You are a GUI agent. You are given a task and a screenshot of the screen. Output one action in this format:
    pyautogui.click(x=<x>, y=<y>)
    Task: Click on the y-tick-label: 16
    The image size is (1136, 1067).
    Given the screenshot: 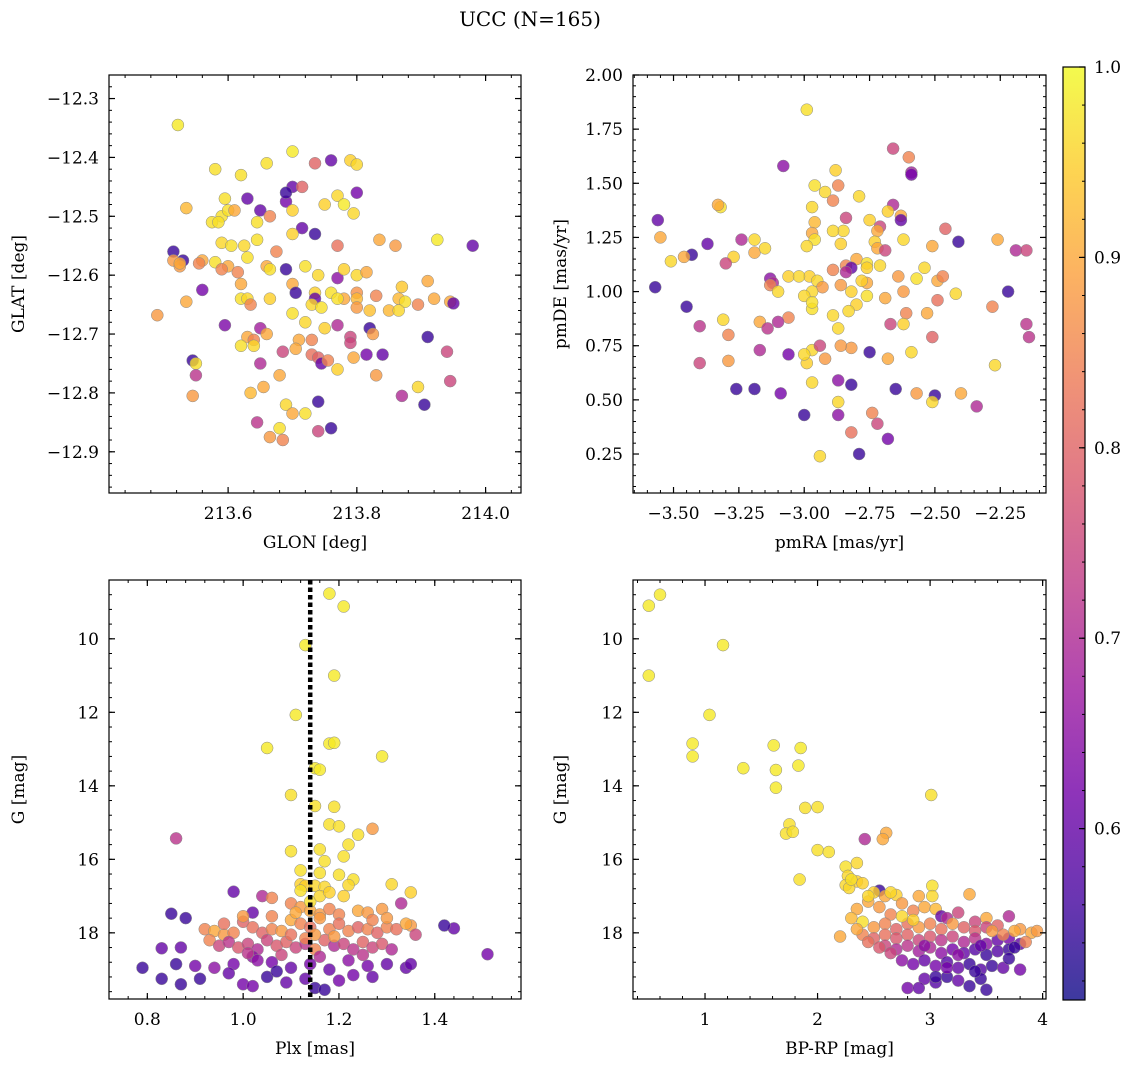 What is the action you would take?
    pyautogui.click(x=612, y=860)
    